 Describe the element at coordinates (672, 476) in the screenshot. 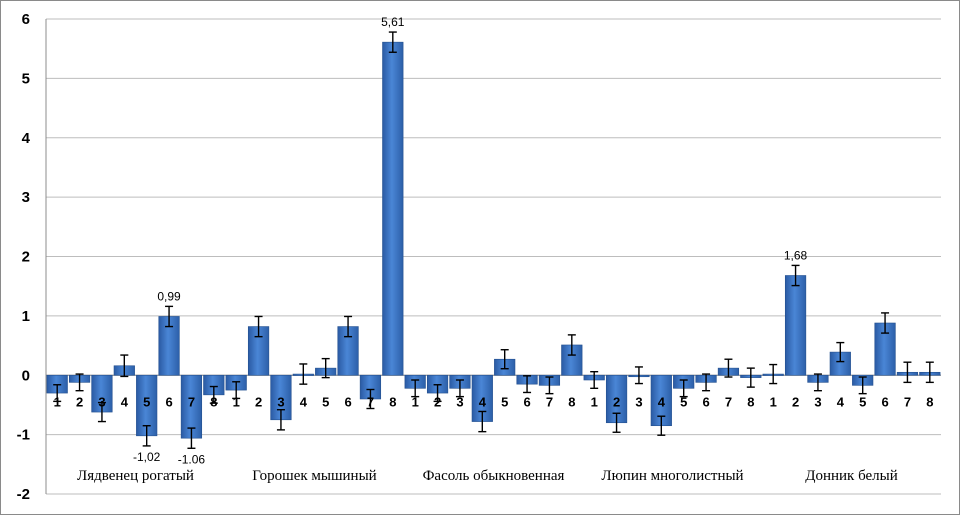

I see `group-label: Люпин многолистный` at that location.